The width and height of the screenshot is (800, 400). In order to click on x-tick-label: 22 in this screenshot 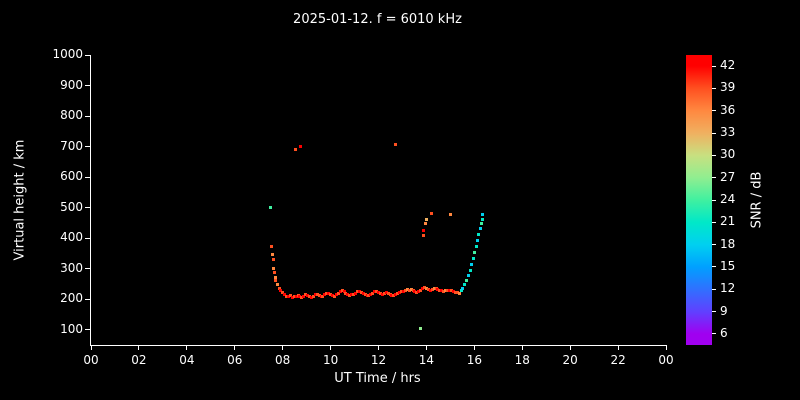, I will do `click(618, 360)`.